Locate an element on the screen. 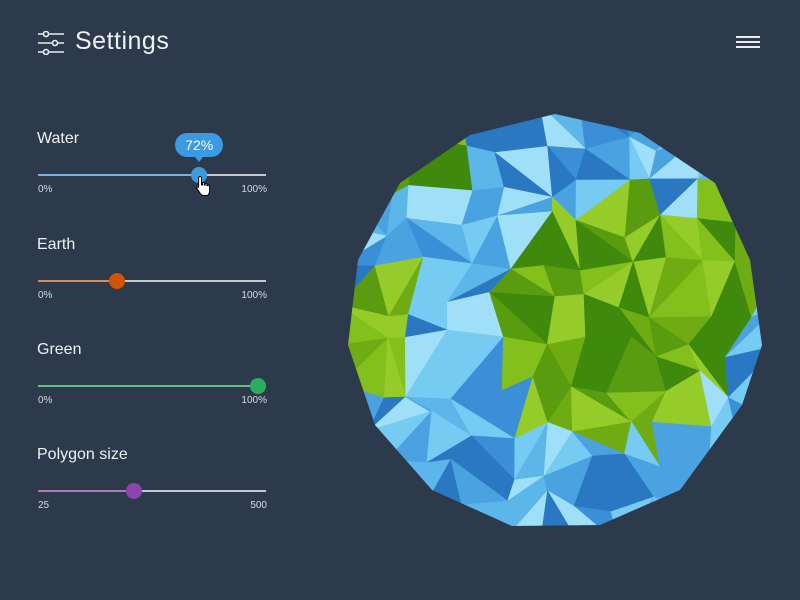 This screenshot has width=800, height=600. slider-track: 72% is located at coordinates (152, 164).